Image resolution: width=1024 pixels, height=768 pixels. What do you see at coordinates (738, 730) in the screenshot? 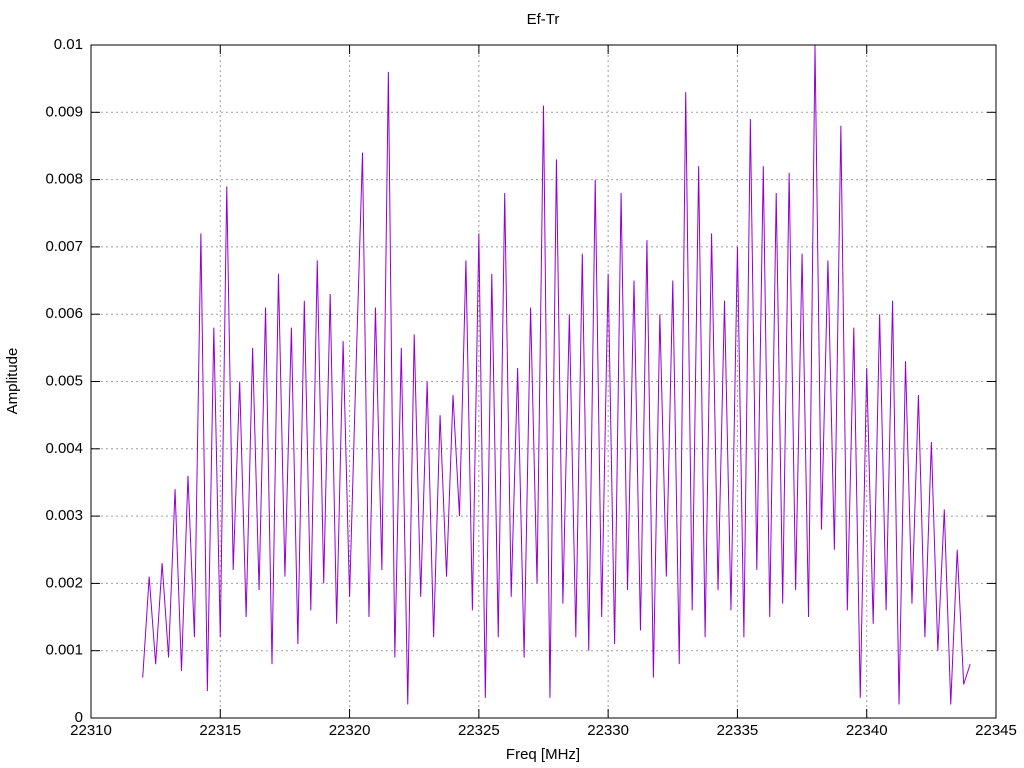
I see `x-tick-label: 22335` at bounding box center [738, 730].